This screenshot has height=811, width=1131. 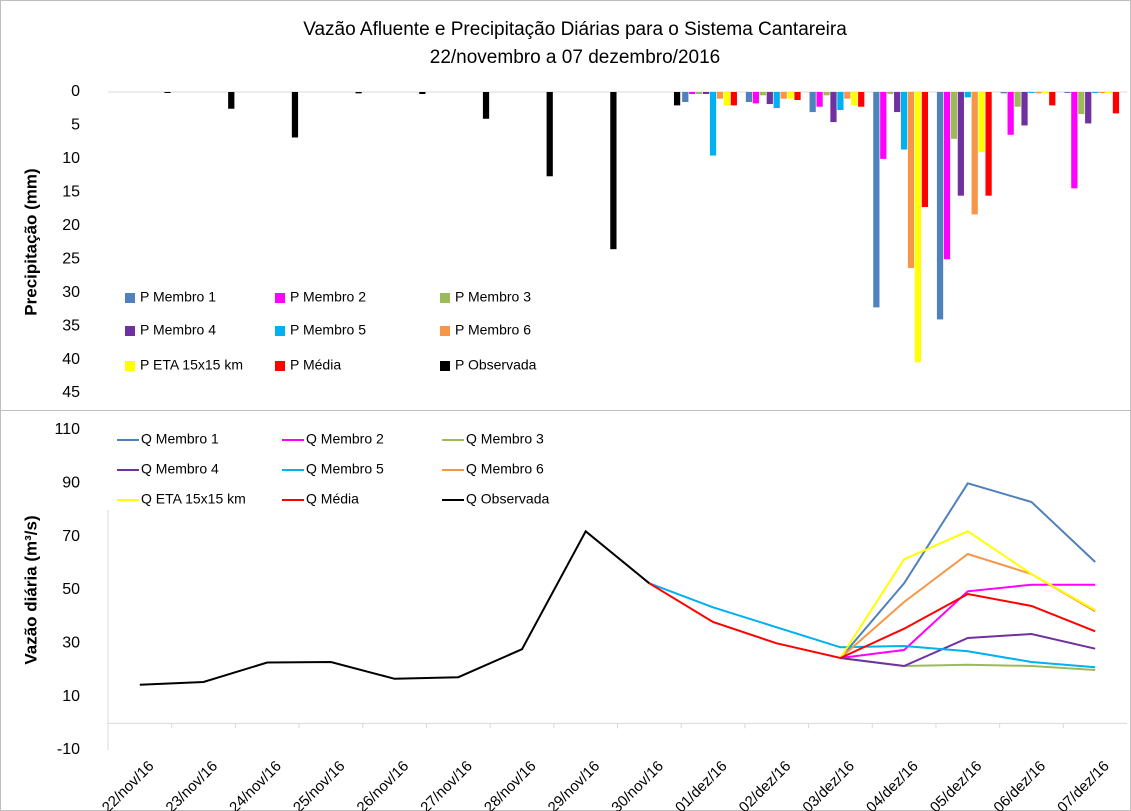 I want to click on x-tick-label: 05/dez/16, so click(x=956, y=784).